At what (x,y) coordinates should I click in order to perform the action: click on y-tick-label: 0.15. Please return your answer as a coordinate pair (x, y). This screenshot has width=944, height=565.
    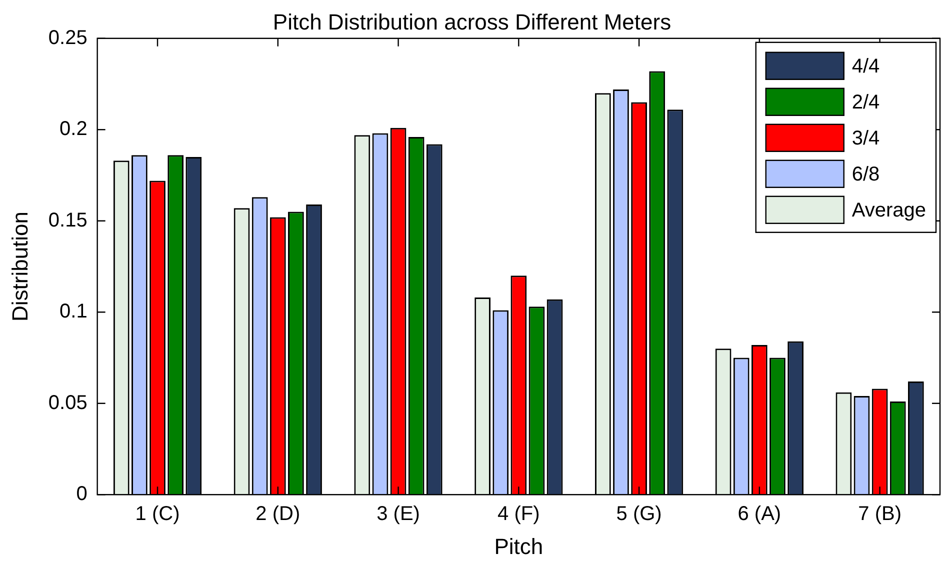
    Looking at the image, I should click on (68, 220).